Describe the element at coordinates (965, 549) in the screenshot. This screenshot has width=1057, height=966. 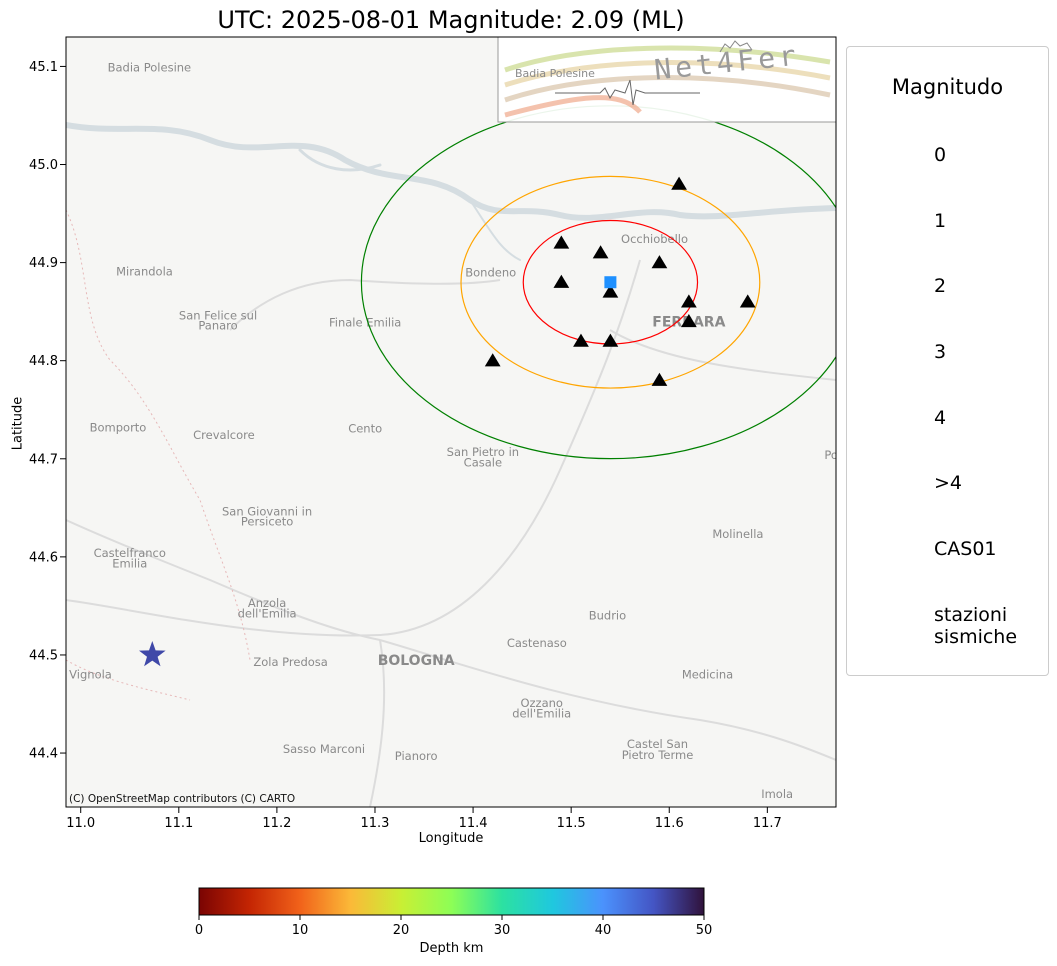
I see `legend-item-label: CAS01` at that location.